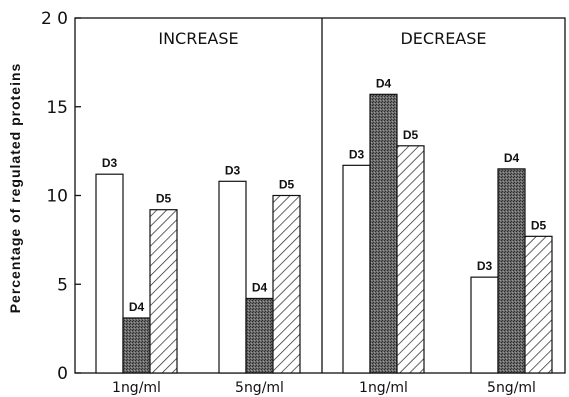  Describe the element at coordinates (62, 374) in the screenshot. I see `y-tick-label: 0` at that location.